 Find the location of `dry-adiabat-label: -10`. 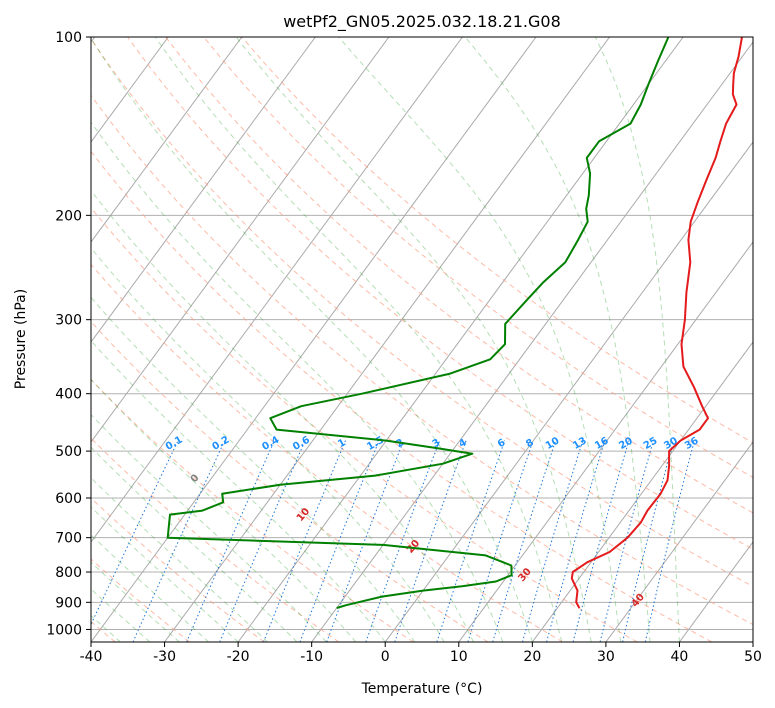

dry-adiabat-label: -10 is located at coordinates (75, 422).